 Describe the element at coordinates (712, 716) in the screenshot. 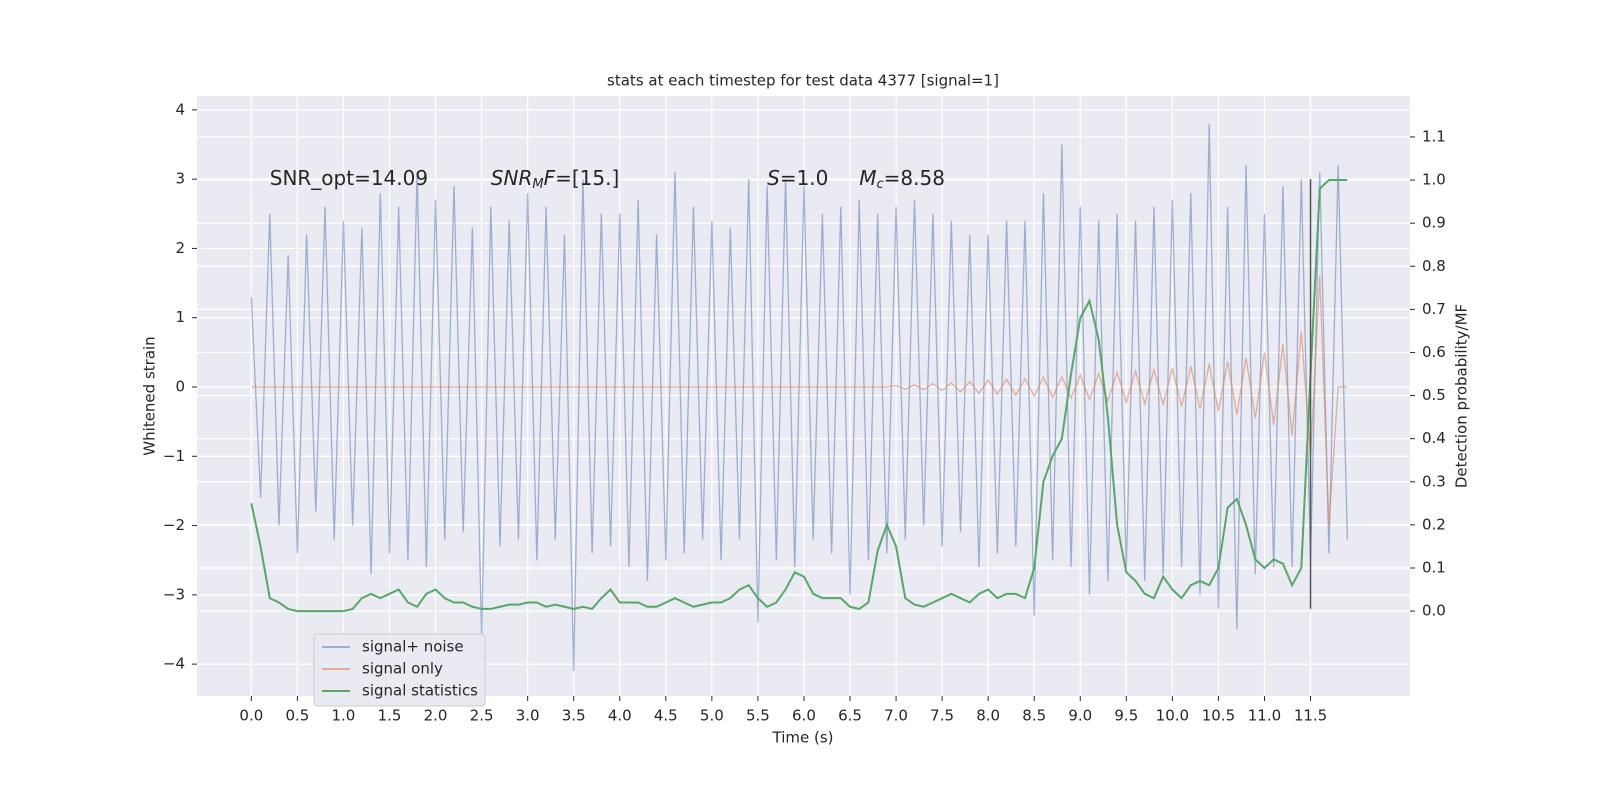

I see `x-tick-label: 5.0` at that location.